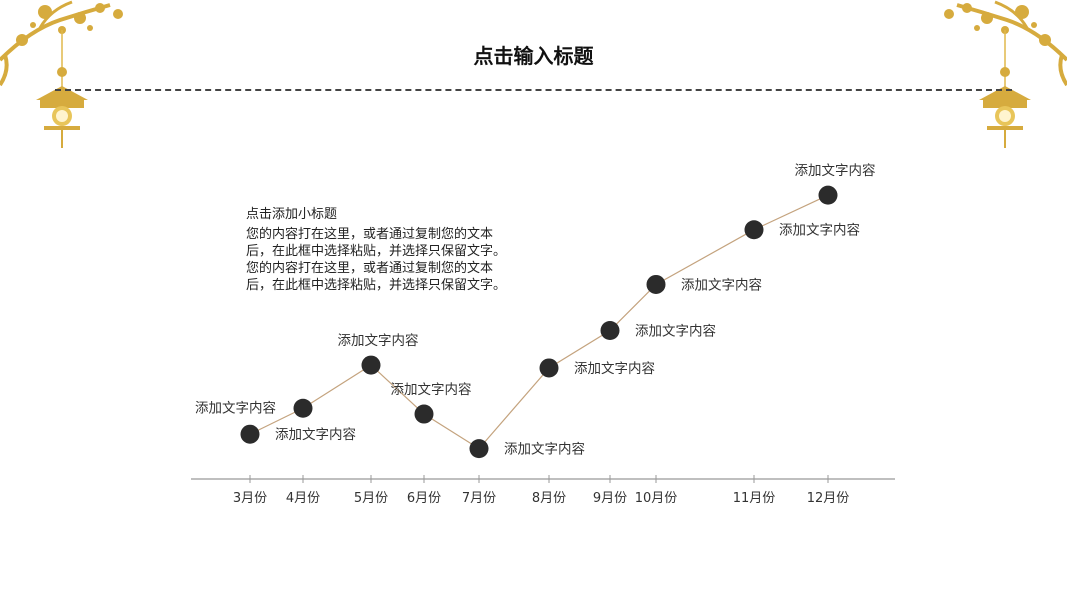 Image resolution: width=1067 pixels, height=600 pixels. I want to click on x-tick-label: 5月份, so click(371, 498).